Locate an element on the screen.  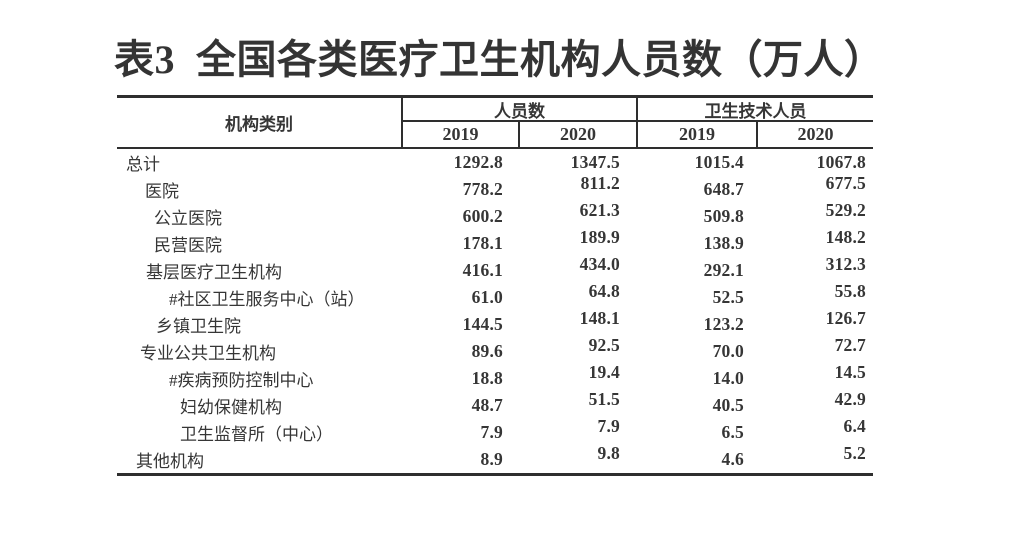
table-row: 卫生监督所（中心） 7.9 7.9 6.5 6.4 is located at coordinates (495, 431).